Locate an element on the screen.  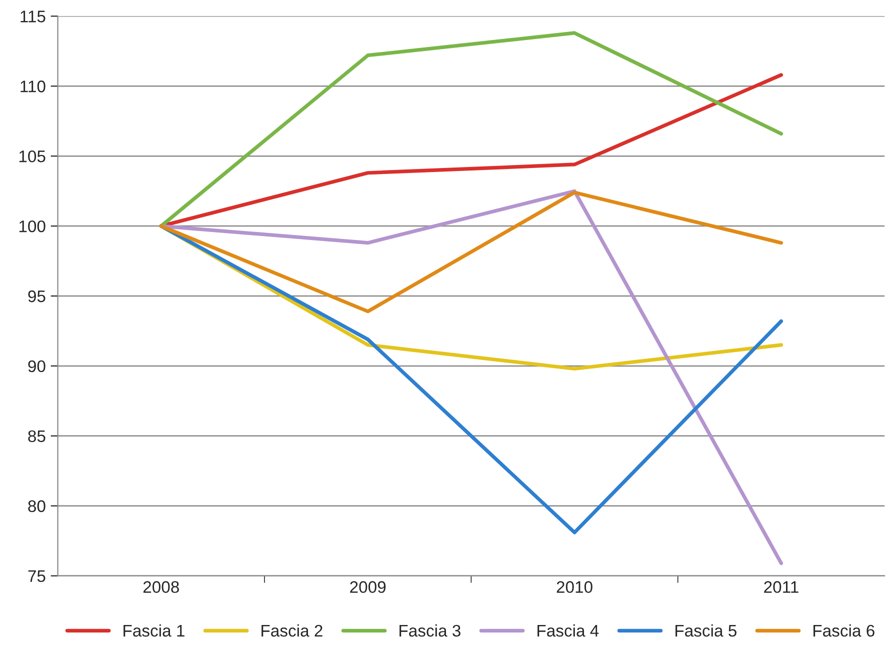
y-tick-label: 75 is located at coordinates (37, 576).